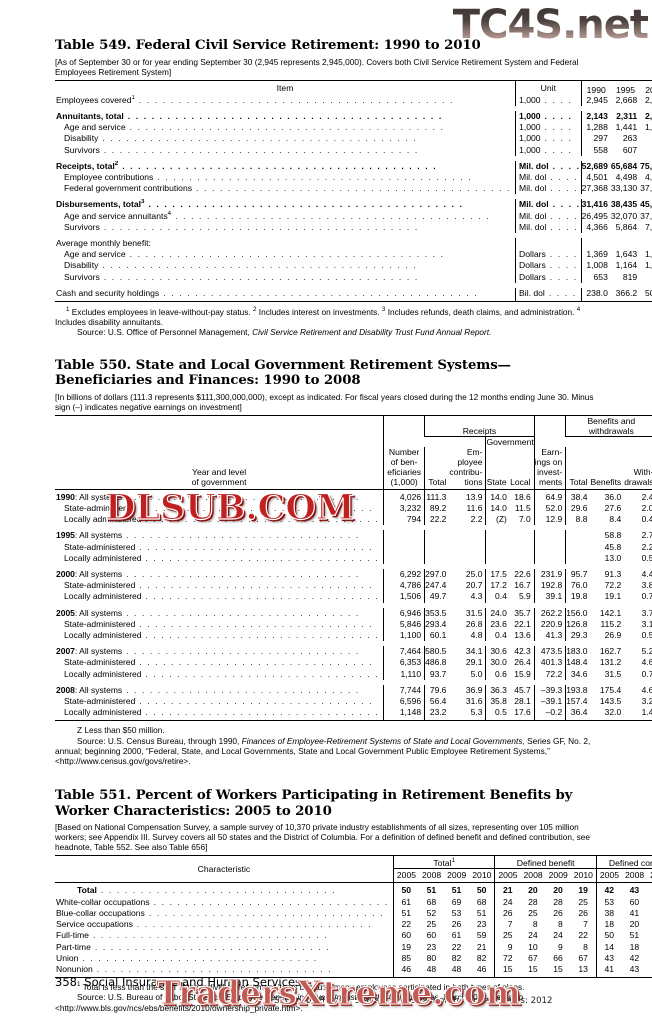  Describe the element at coordinates (437, 714) in the screenshot. I see `cell-value: 23.2` at that location.